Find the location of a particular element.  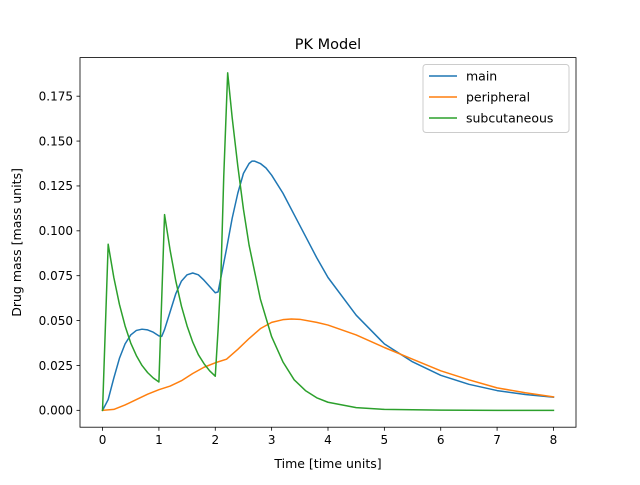

y-tick-label: 0.025 is located at coordinates (56, 366).